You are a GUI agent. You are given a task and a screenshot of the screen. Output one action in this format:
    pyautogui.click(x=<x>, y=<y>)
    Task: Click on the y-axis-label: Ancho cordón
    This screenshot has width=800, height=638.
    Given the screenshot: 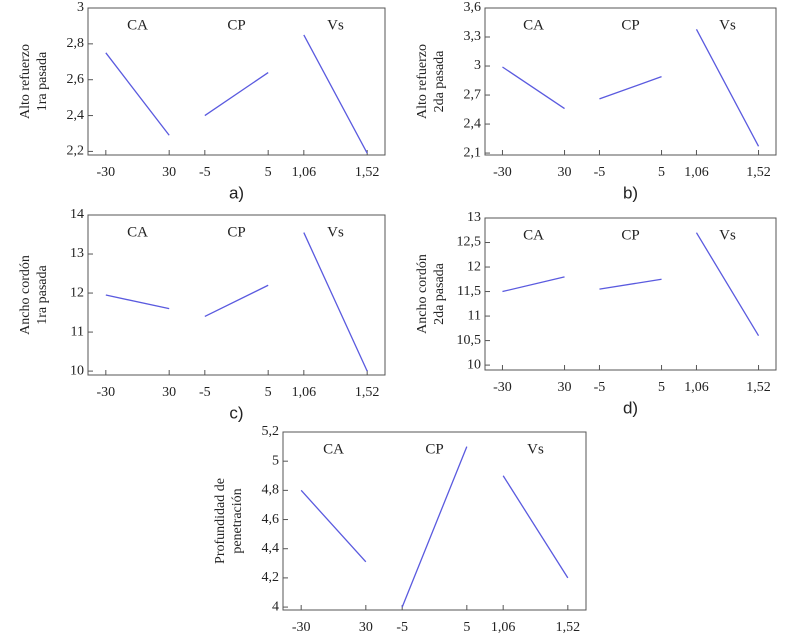 What is the action you would take?
    pyautogui.click(x=422, y=294)
    